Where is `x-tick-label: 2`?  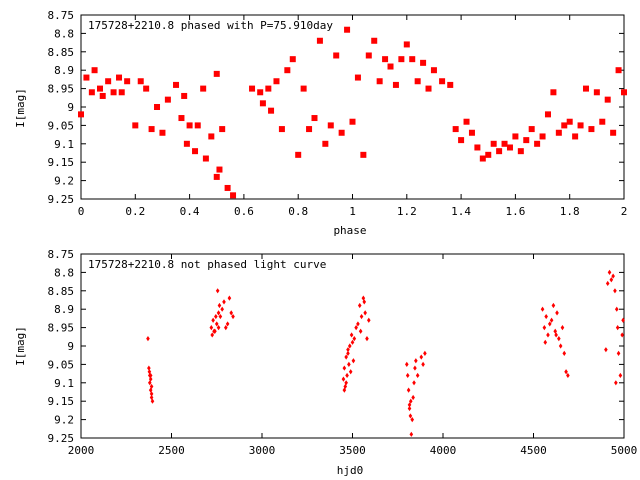 x-tick-label: 2 is located at coordinates (624, 211).